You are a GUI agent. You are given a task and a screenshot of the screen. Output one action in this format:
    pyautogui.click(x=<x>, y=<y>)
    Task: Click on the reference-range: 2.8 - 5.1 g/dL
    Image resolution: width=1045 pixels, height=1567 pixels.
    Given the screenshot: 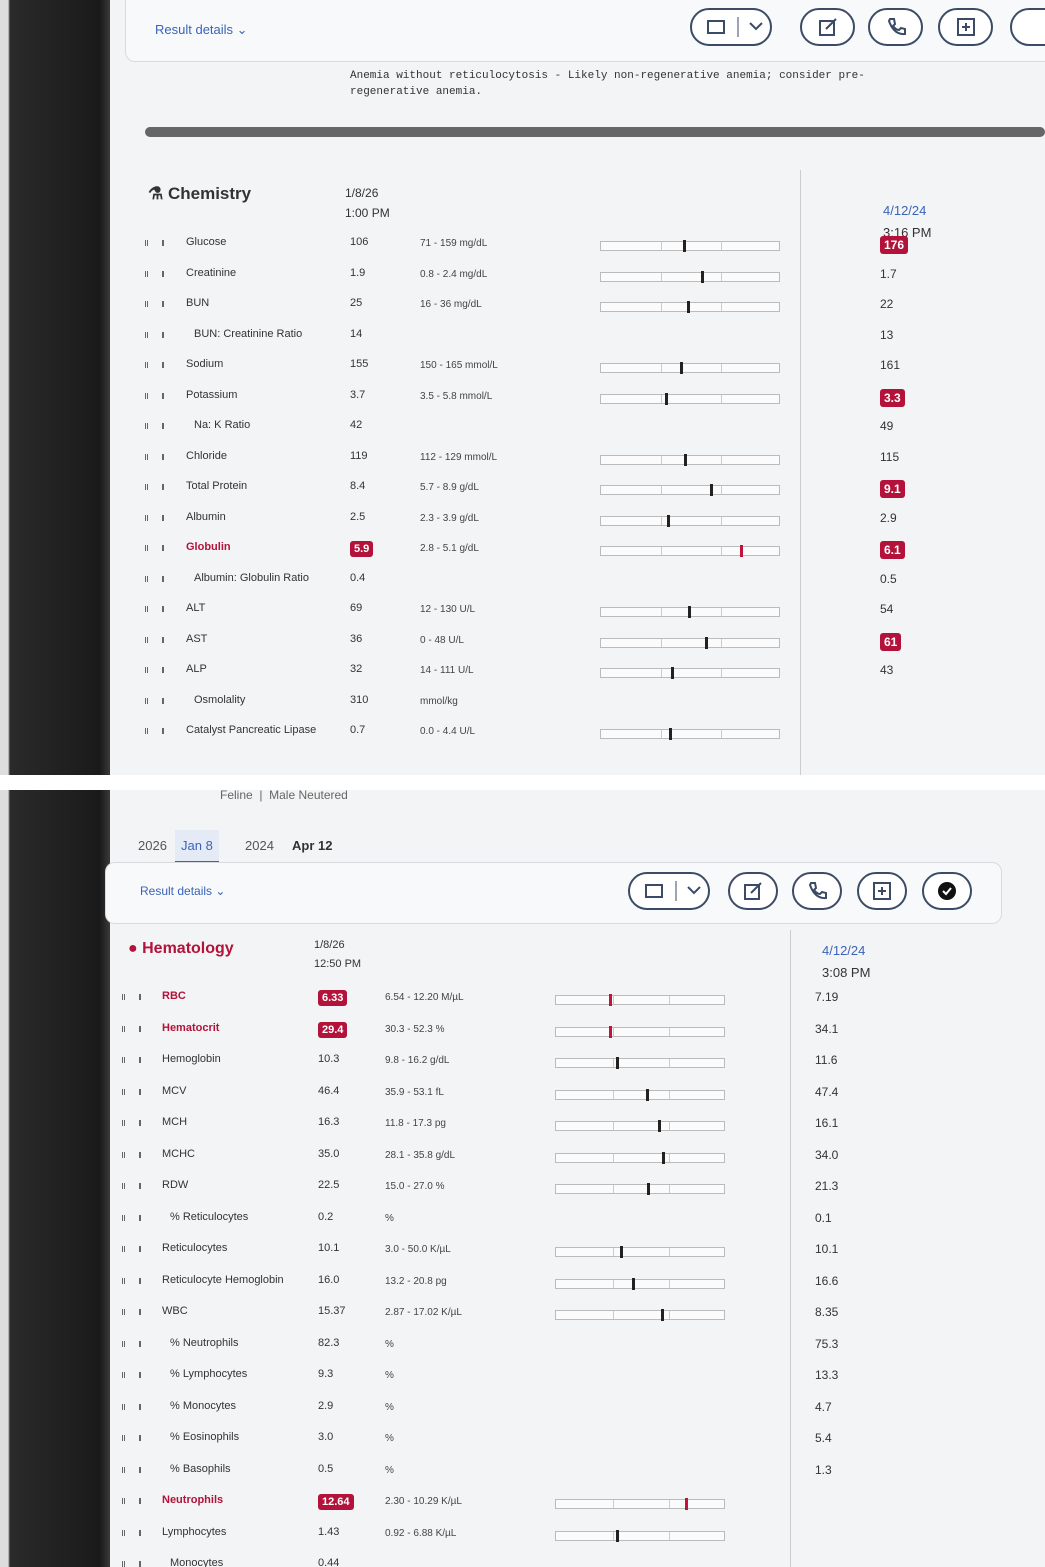 What is the action you would take?
    pyautogui.click(x=449, y=548)
    